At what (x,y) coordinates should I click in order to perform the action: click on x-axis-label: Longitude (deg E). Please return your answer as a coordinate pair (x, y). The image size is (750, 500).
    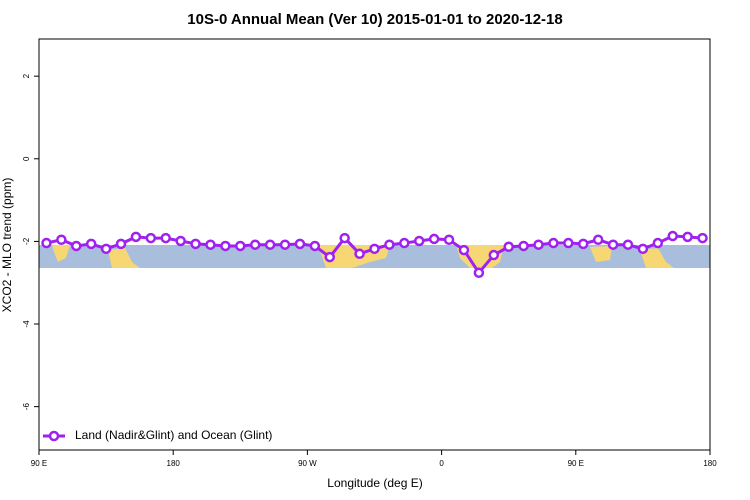
    Looking at the image, I should click on (374, 483).